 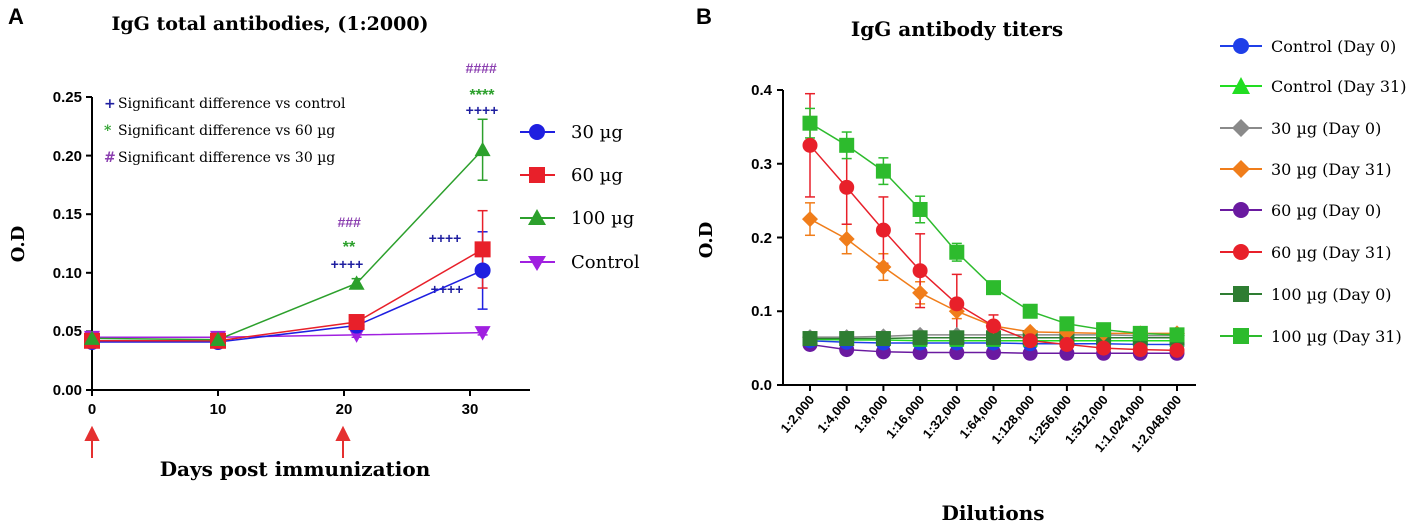 What do you see at coordinates (706, 240) in the screenshot?
I see `panel-b-y-axis-label: O.D` at bounding box center [706, 240].